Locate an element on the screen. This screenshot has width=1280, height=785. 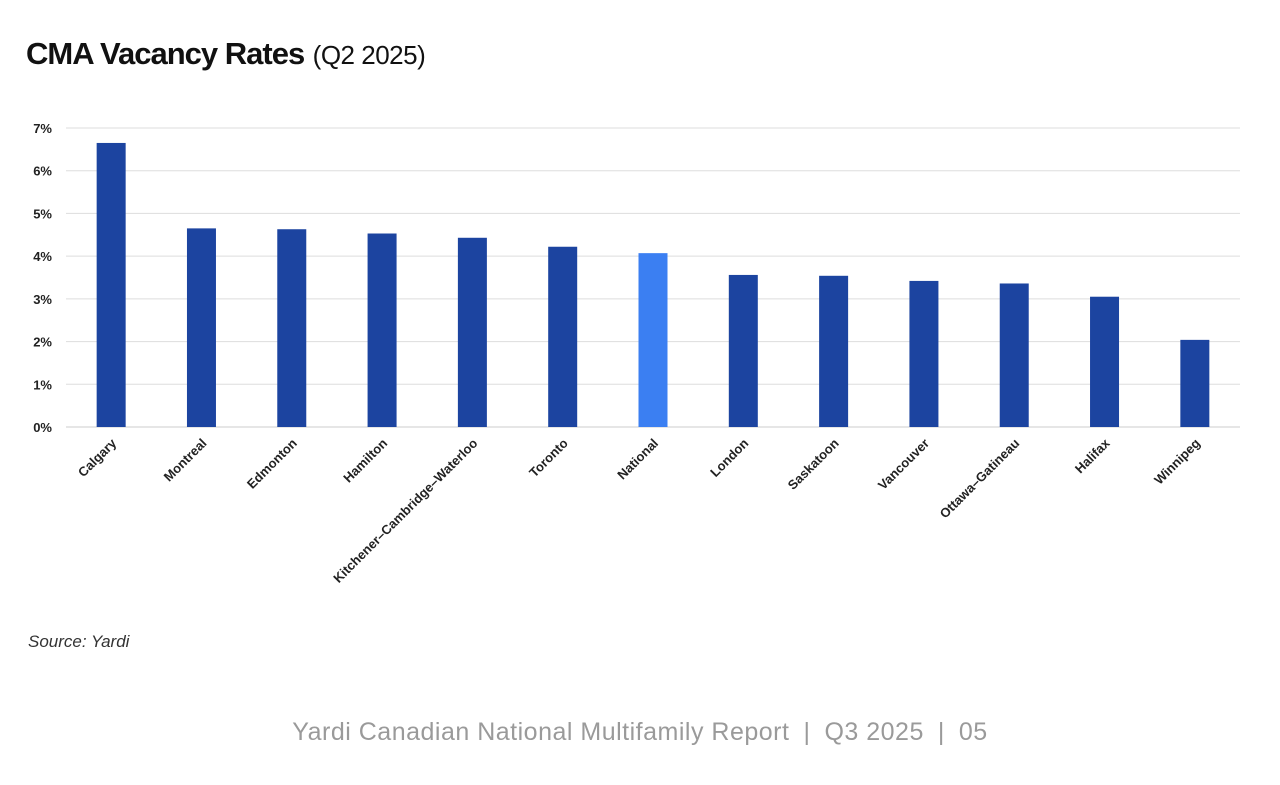
chart-subtitle: (Q2 2025) is located at coordinates (369, 55).